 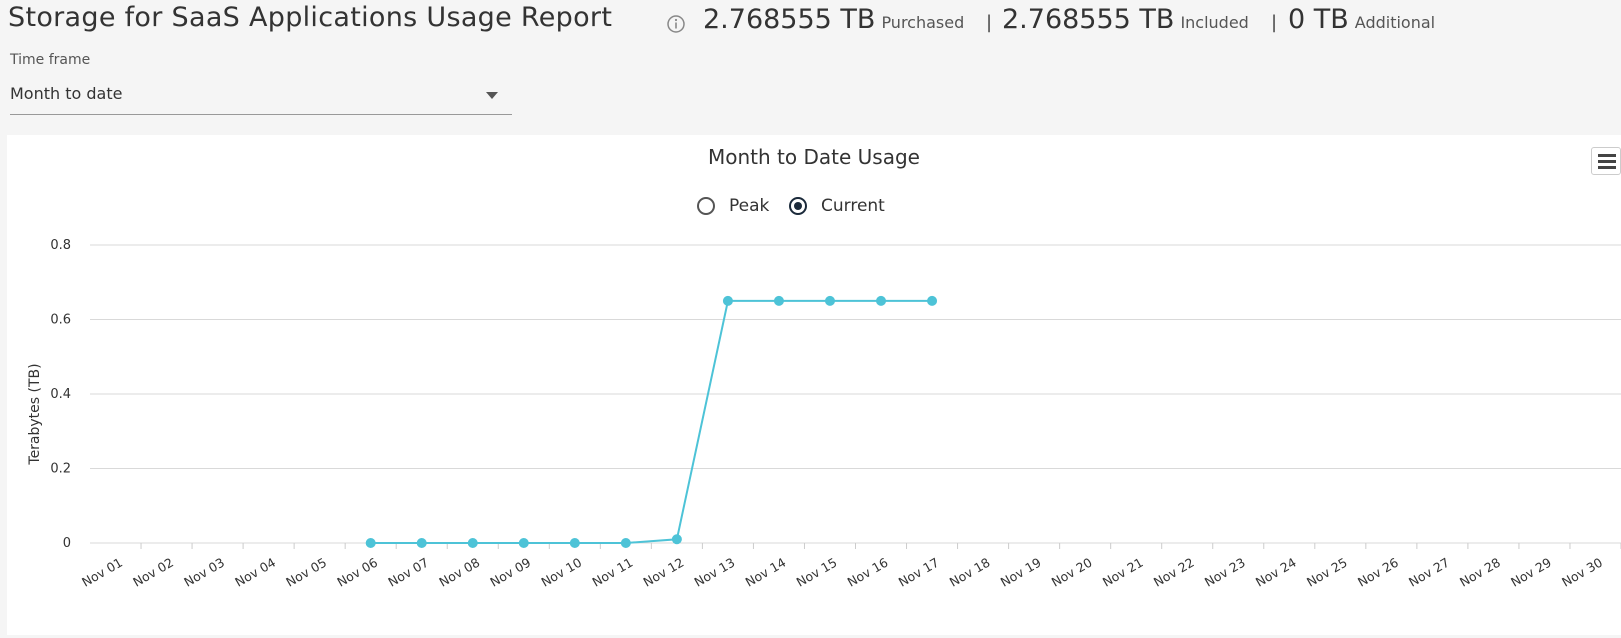 I want to click on included-label: Included, so click(x=1214, y=22).